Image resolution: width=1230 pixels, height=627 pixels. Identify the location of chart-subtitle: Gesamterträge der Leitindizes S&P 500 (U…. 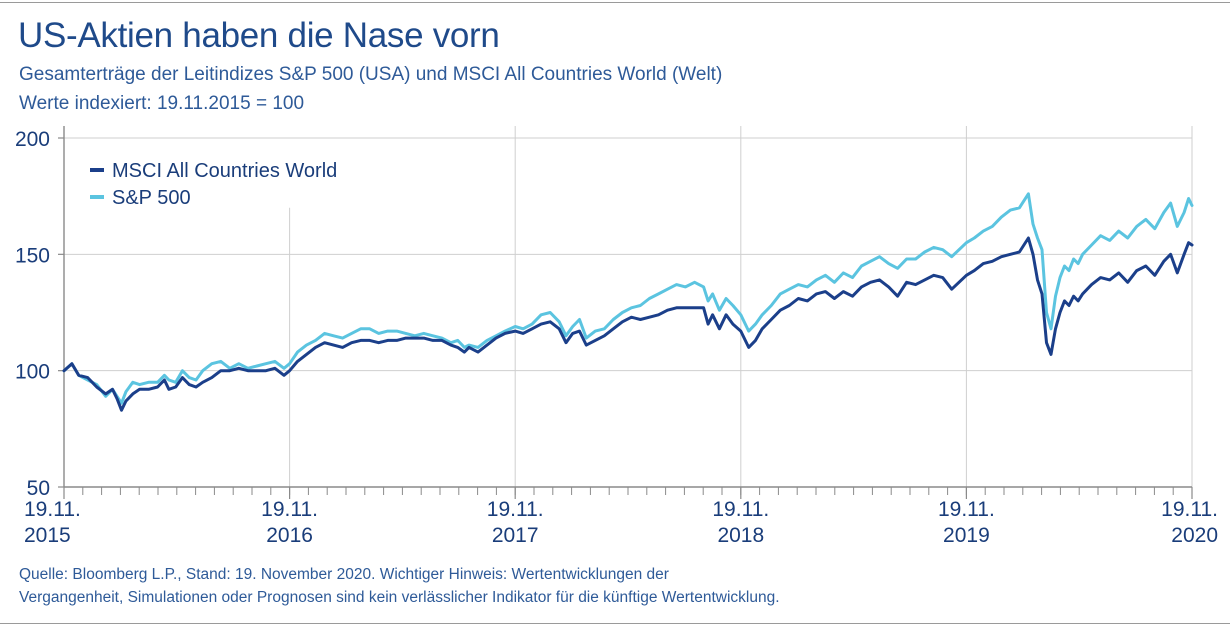
(371, 74).